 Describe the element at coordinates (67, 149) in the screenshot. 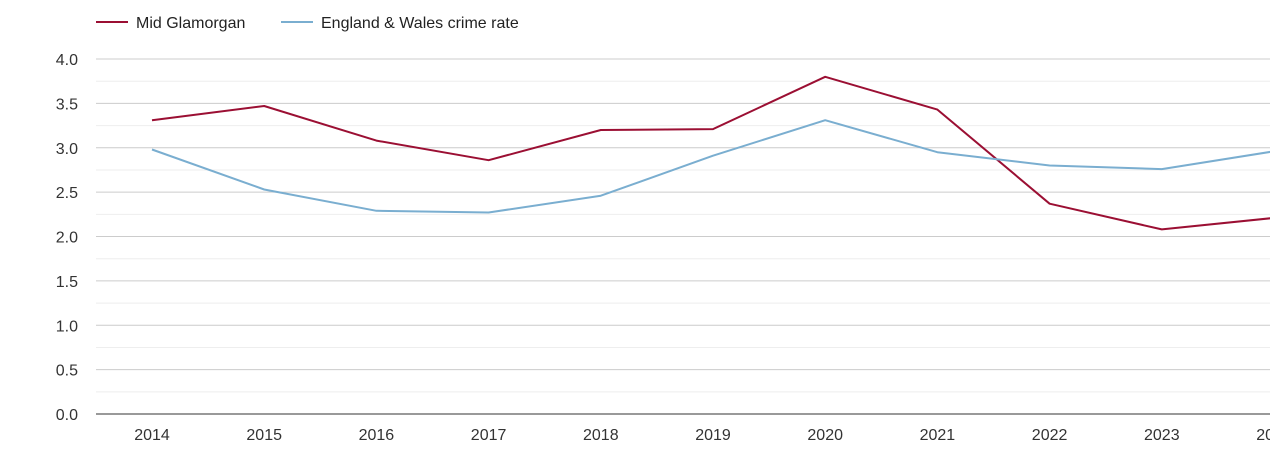

I see `y-tick-label: 3.0` at that location.